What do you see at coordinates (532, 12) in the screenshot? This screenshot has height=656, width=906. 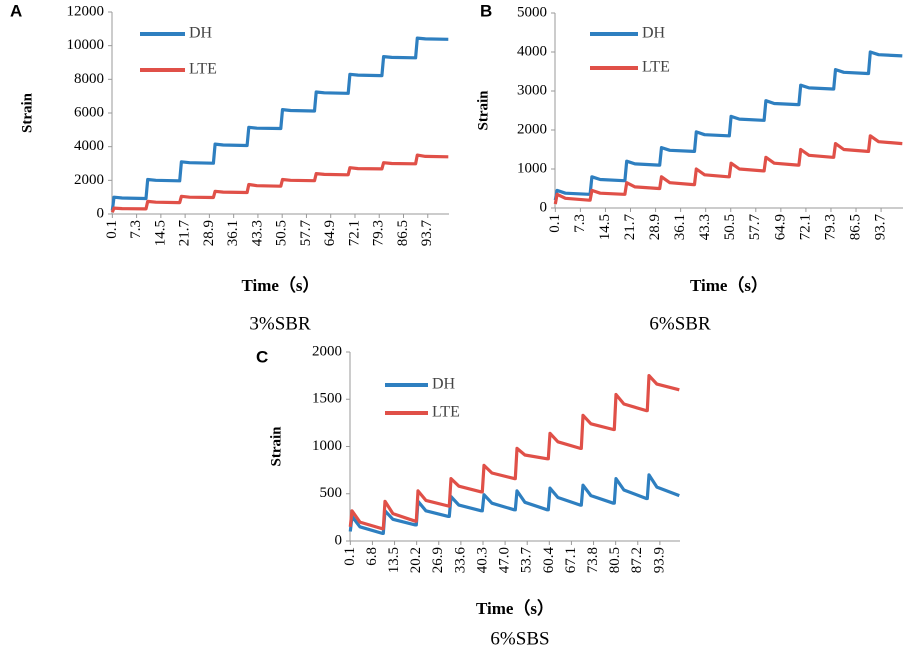 I see `y-tick-label: 5000` at bounding box center [532, 12].